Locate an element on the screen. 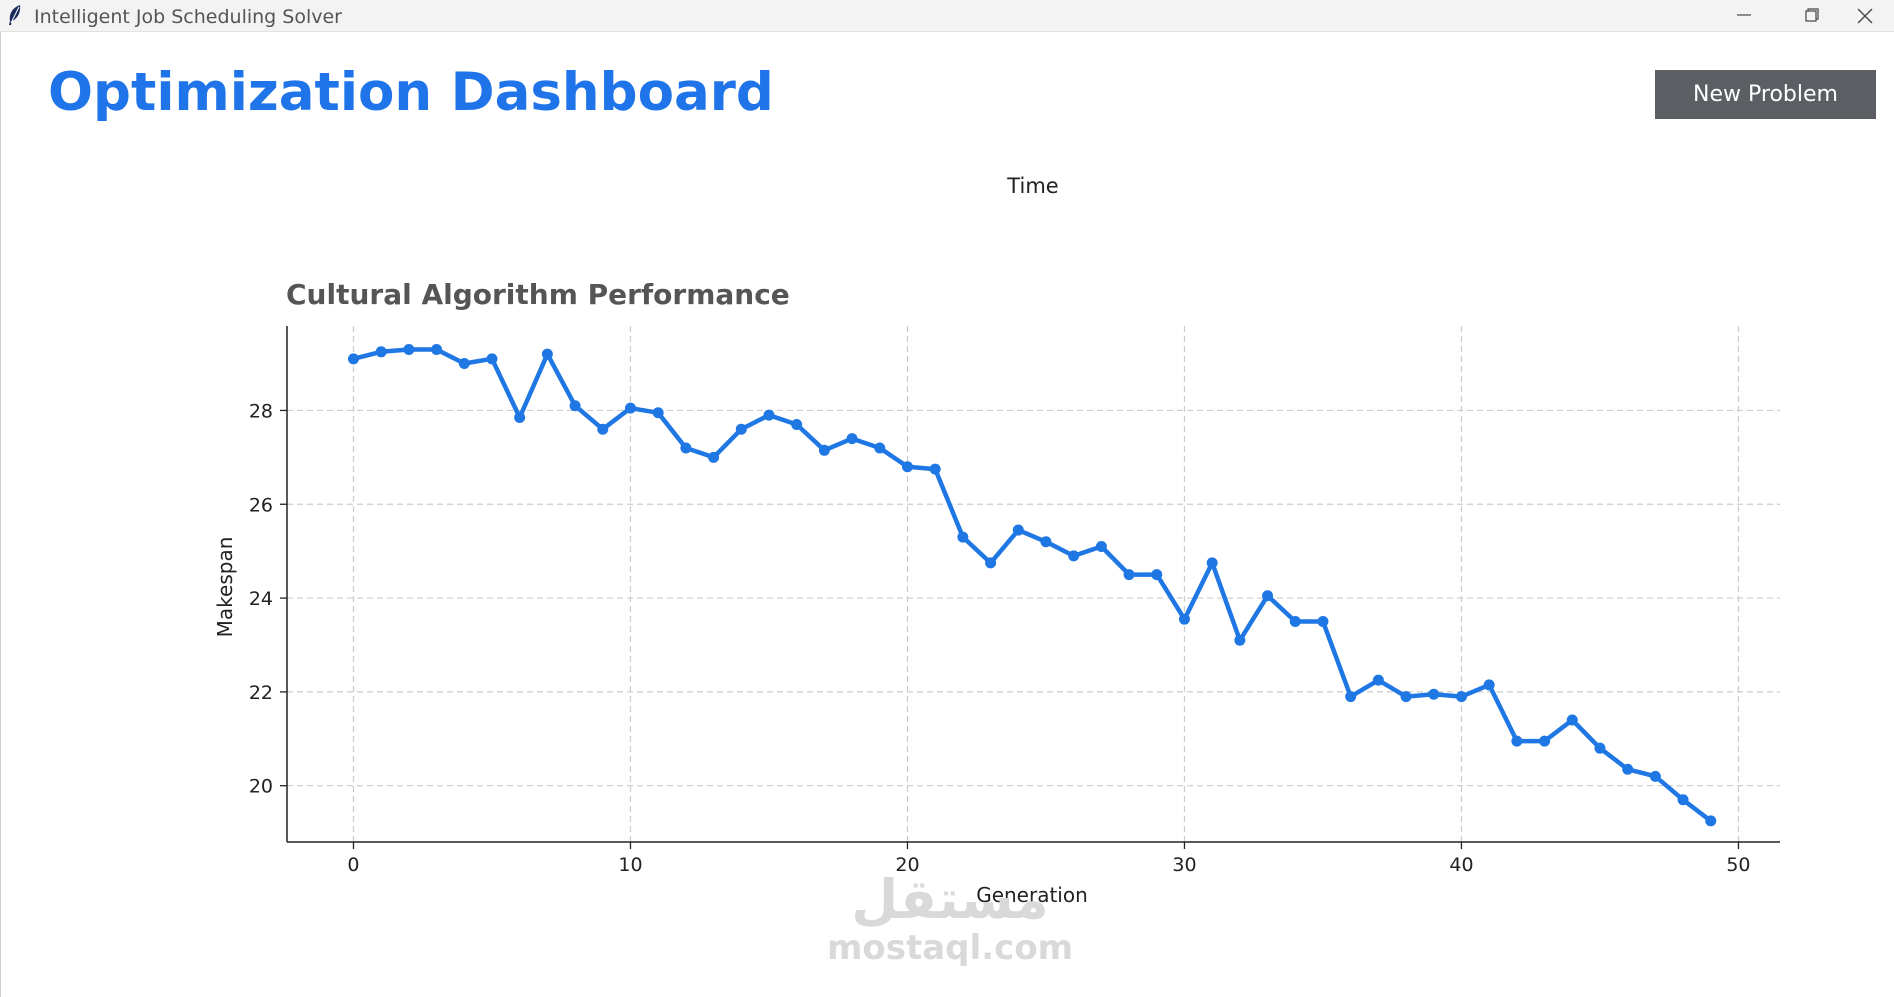 The image size is (1894, 997). y-tick-label: 22 is located at coordinates (261, 693).